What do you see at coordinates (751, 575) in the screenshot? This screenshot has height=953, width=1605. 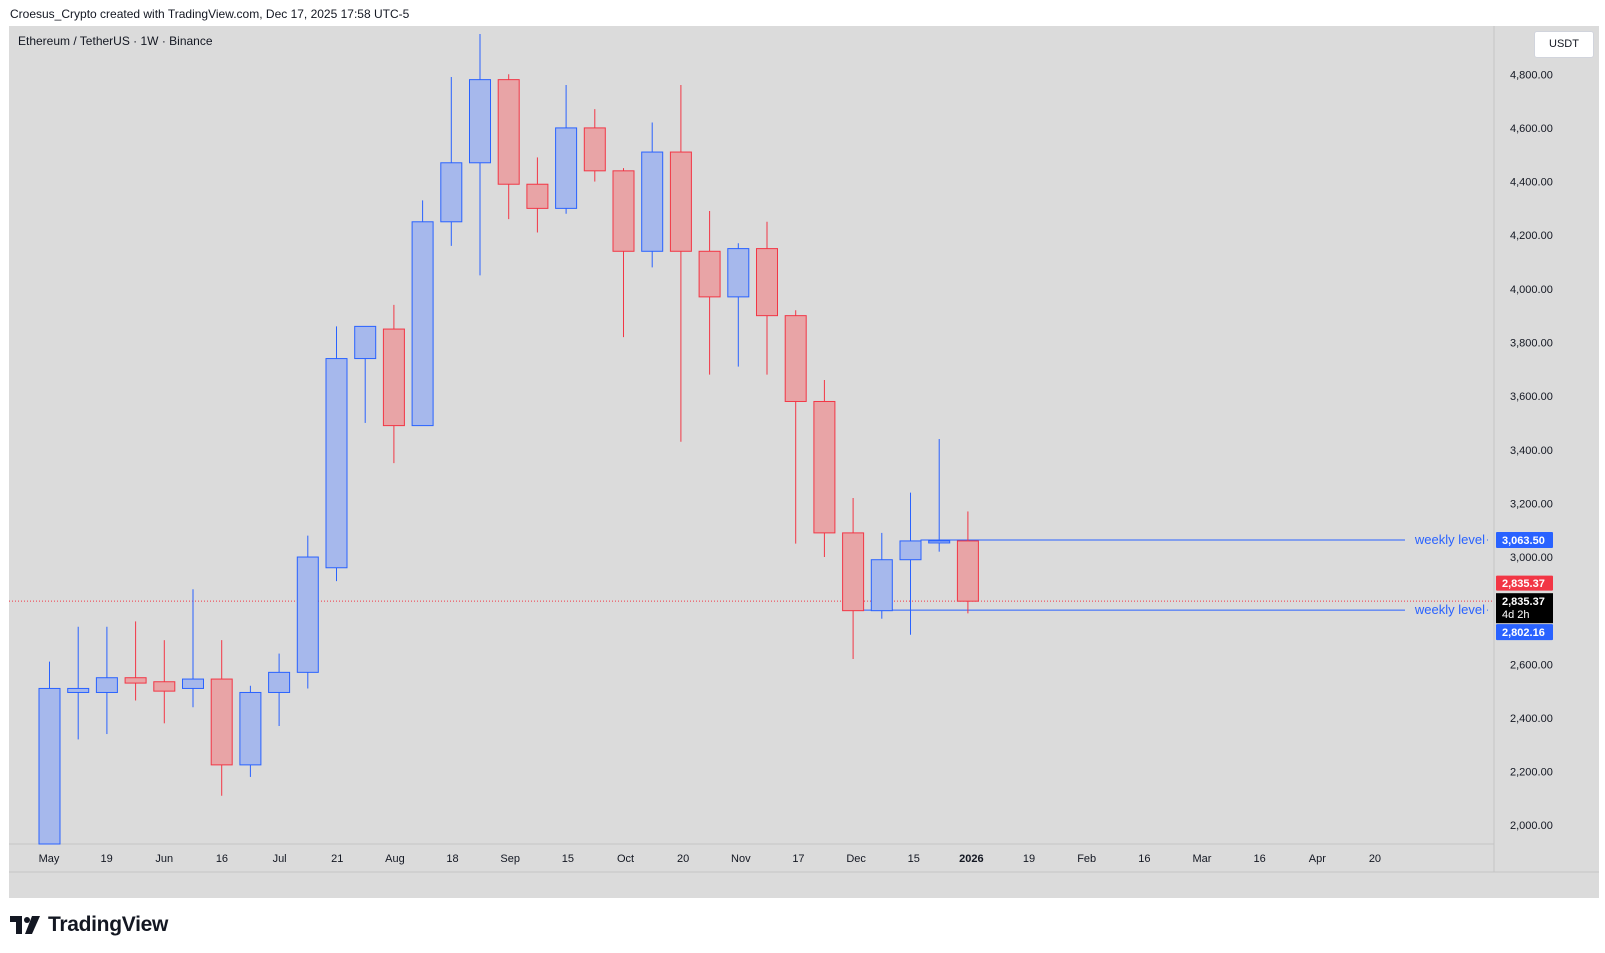 I see `drawing-lines: weekly level weekly level` at bounding box center [751, 575].